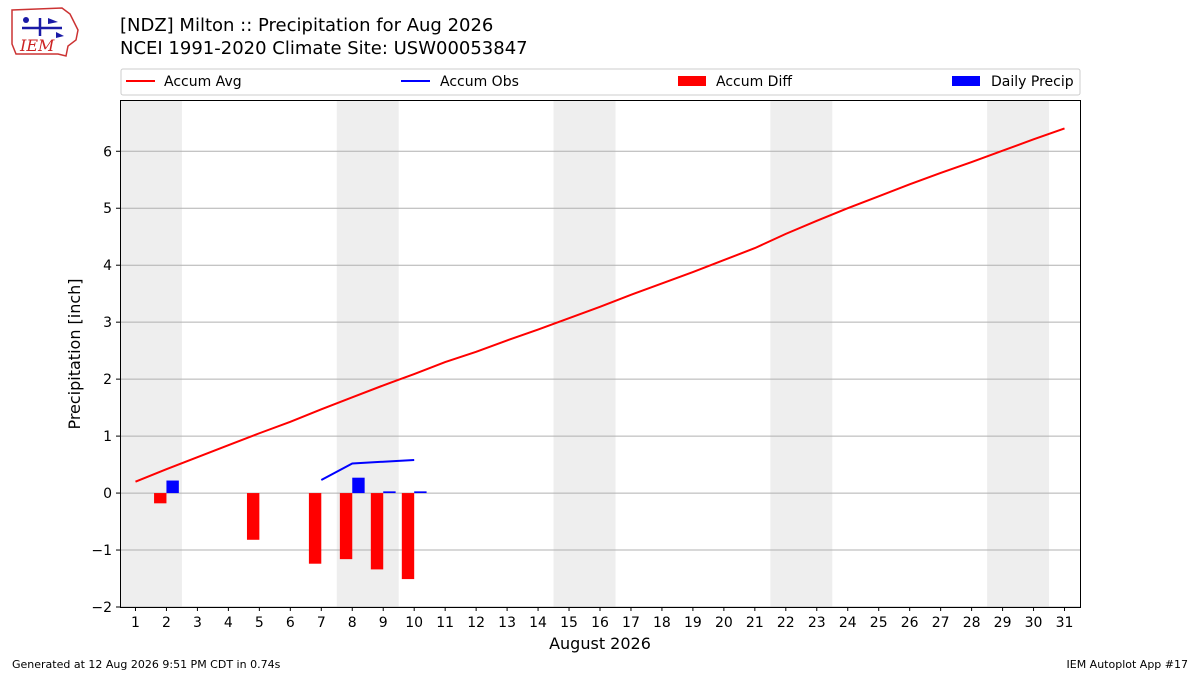 The width and height of the screenshot is (1200, 675). Describe the element at coordinates (817, 623) in the screenshot. I see `x-tick-label: 23` at that location.